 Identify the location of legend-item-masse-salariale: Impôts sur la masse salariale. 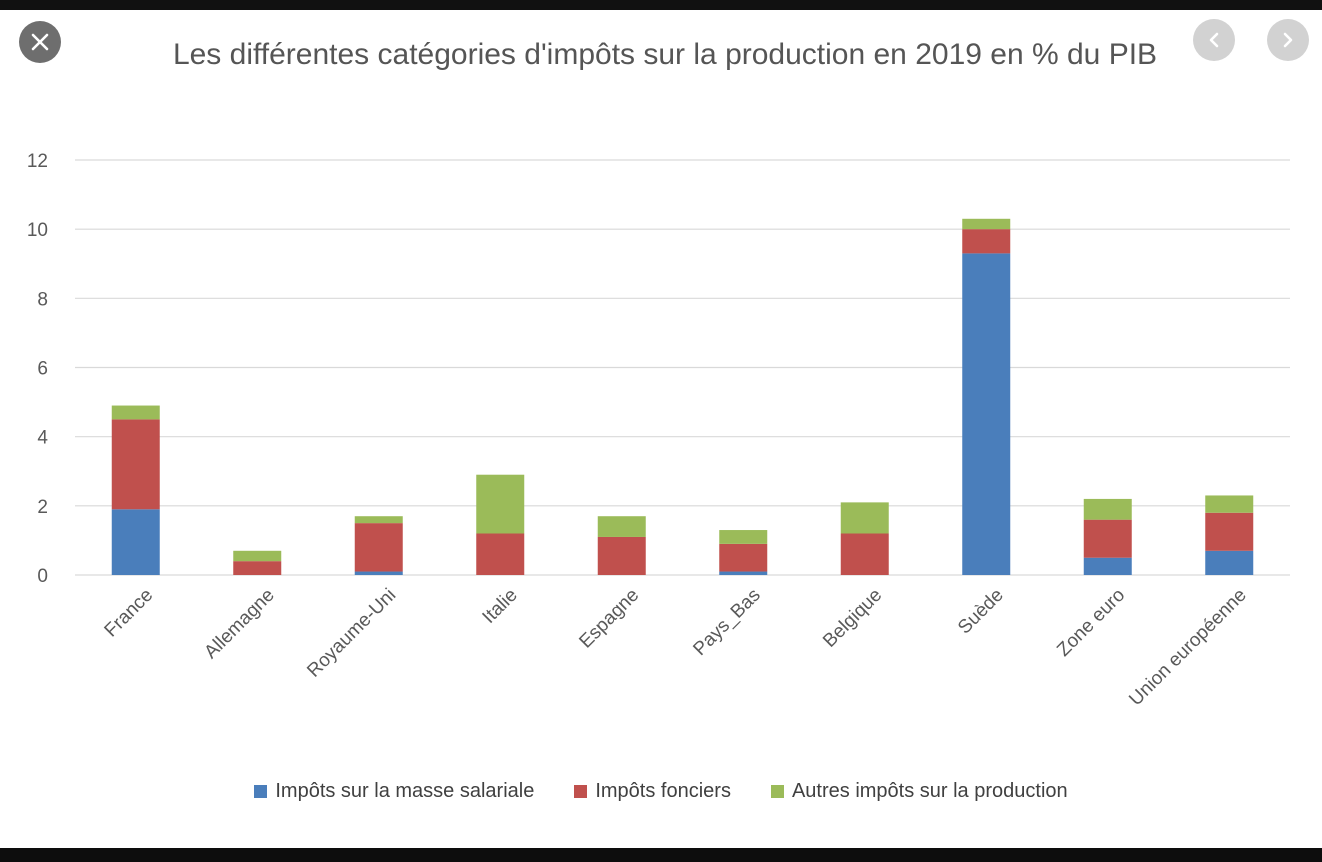
(394, 791).